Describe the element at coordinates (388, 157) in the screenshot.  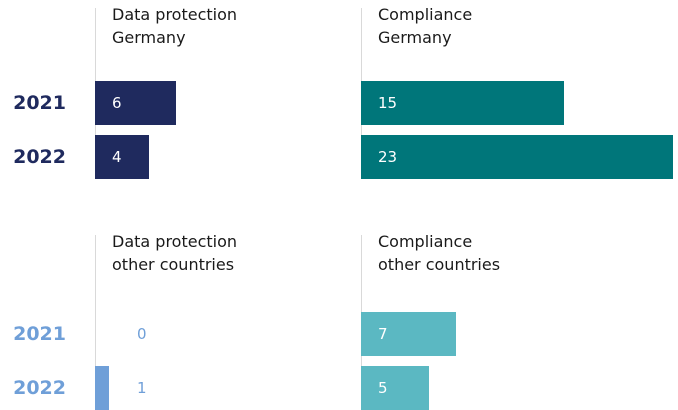
I see `value-label: 23` at that location.